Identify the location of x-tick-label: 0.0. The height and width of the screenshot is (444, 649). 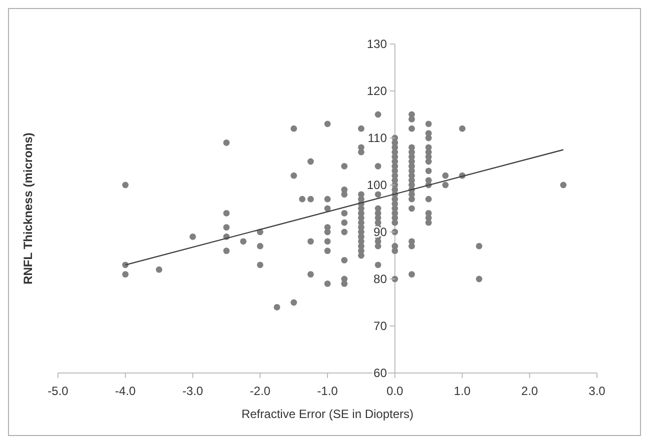
(395, 391).